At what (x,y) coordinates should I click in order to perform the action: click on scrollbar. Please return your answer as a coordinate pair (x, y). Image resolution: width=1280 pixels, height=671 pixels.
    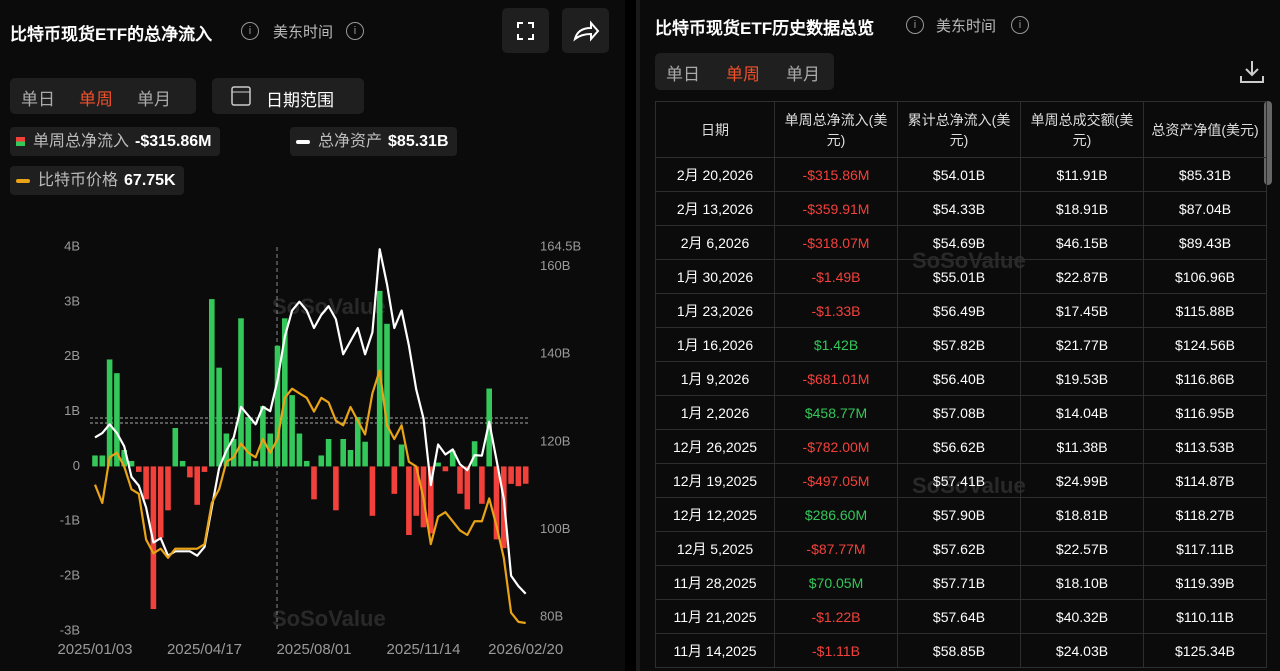
    Looking at the image, I should click on (1268, 143).